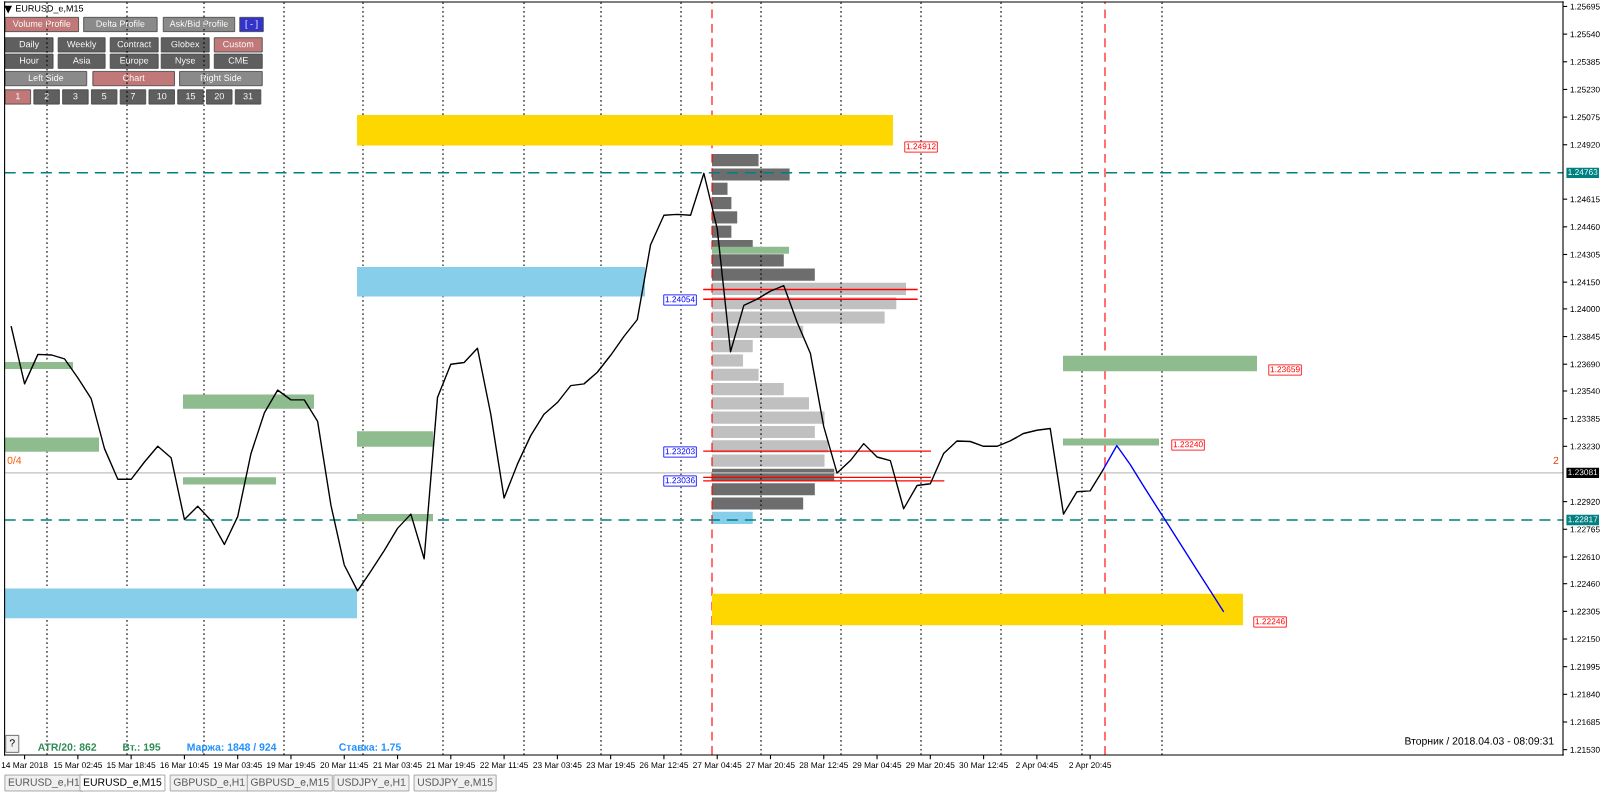 This screenshot has width=1600, height=793. What do you see at coordinates (50, 9) in the screenshot?
I see `chart-title: EURUSD_e,M15` at bounding box center [50, 9].